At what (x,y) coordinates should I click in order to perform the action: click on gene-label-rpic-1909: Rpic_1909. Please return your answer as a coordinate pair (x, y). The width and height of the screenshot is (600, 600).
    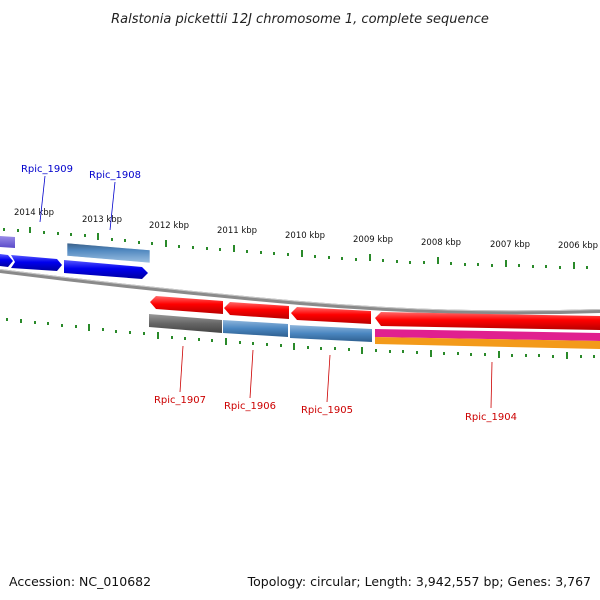
    Looking at the image, I should click on (47, 169).